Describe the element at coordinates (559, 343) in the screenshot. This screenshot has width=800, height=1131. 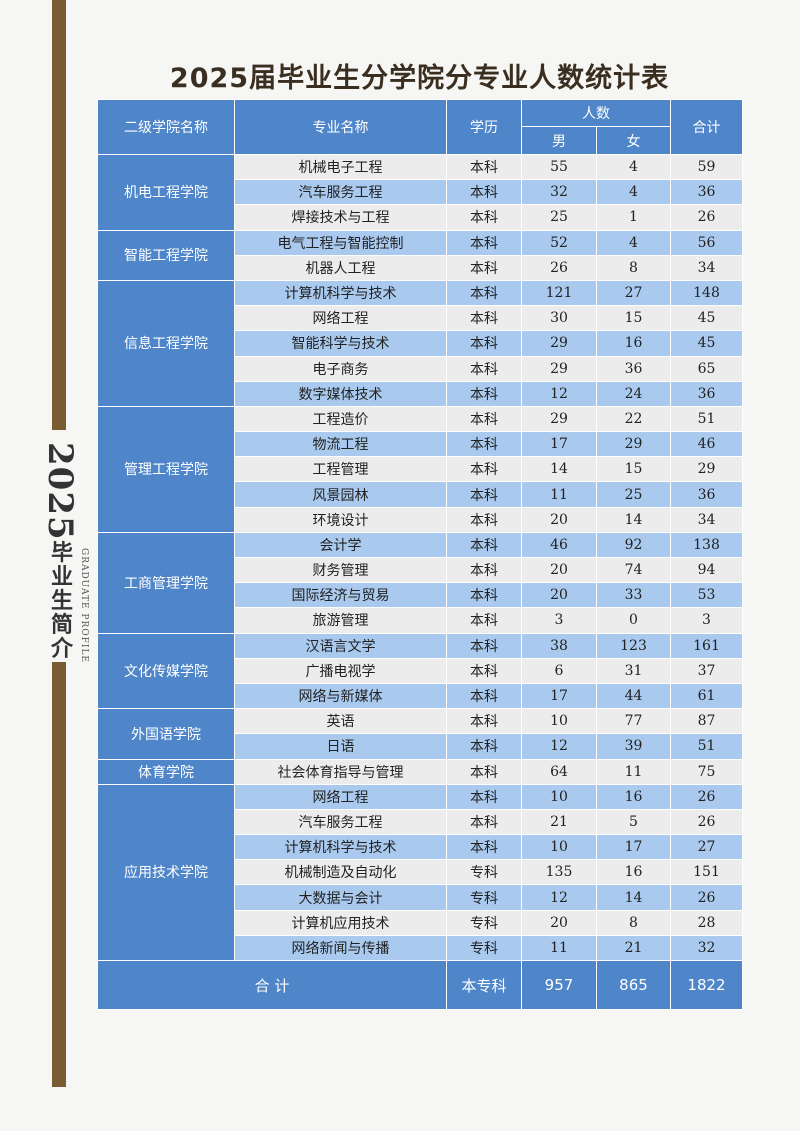
I see `male-count: 29` at that location.